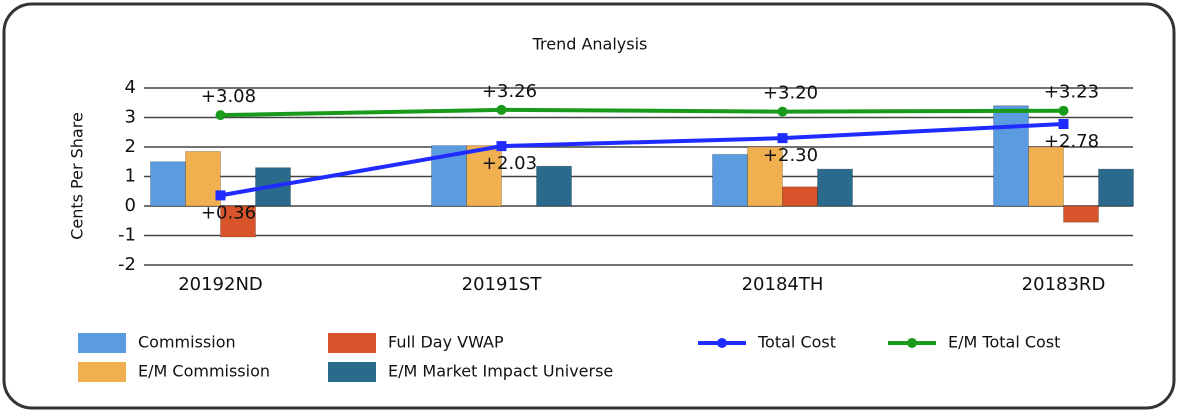 This screenshot has width=1182, height=415. I want to click on data-label: +2.30, so click(790, 155).